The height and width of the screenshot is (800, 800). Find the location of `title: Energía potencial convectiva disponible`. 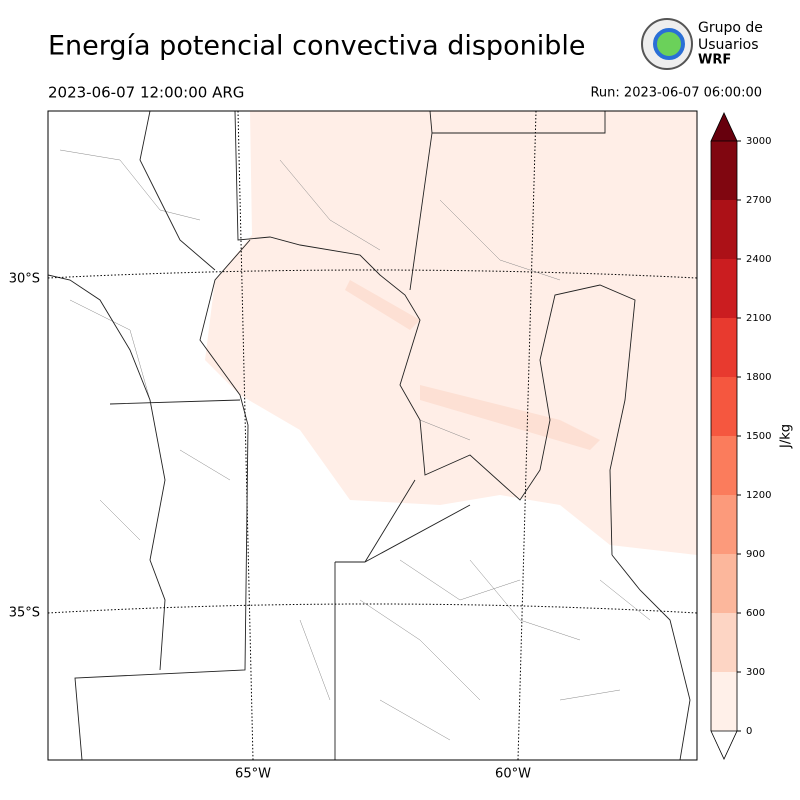

title: Energía potencial convectiva disponible is located at coordinates (316, 46).